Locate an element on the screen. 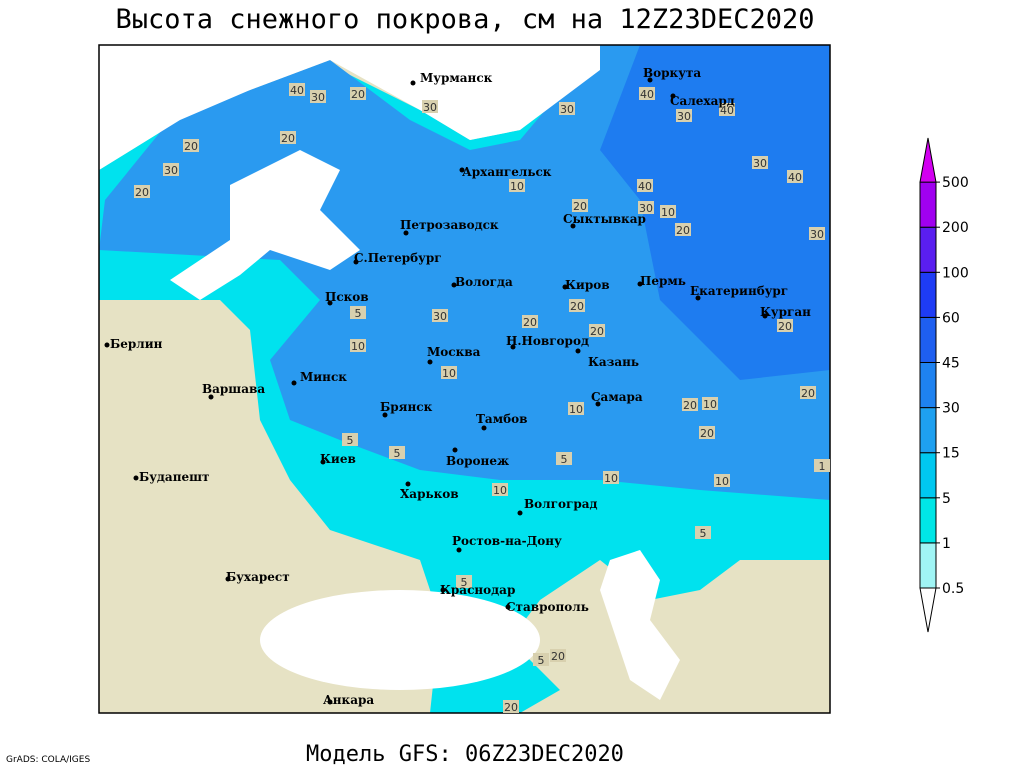 The width and height of the screenshot is (1024, 768). city-label: Анкара is located at coordinates (348, 700).